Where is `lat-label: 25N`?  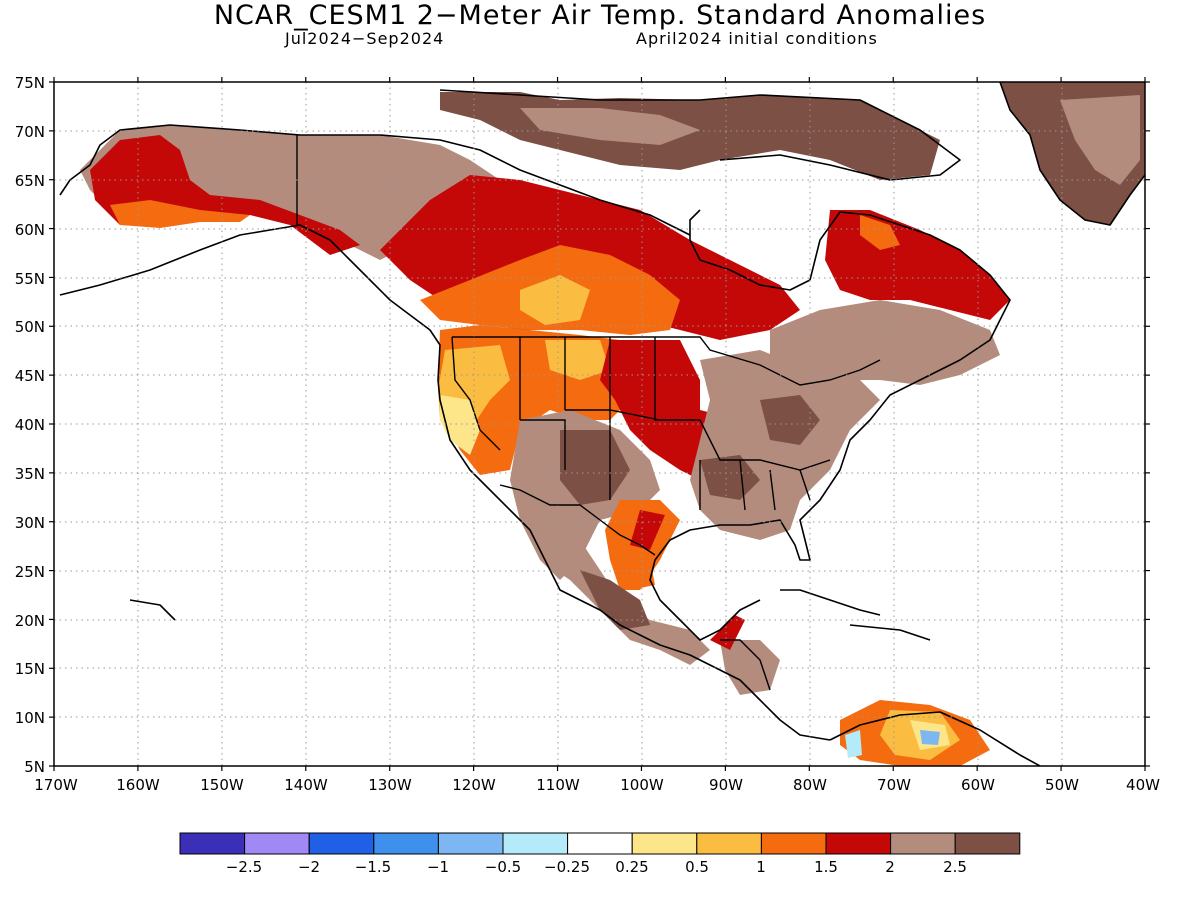 lat-label: 25N is located at coordinates (30, 572).